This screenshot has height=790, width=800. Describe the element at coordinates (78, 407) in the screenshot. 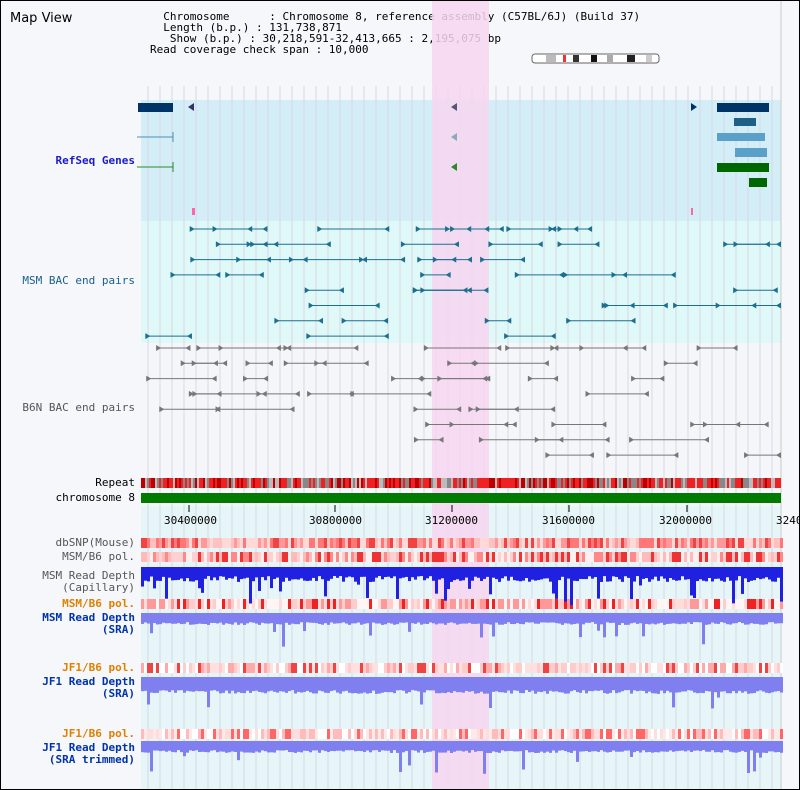

I see `track-label-b6n-bac: B6N BAC end pairs` at that location.